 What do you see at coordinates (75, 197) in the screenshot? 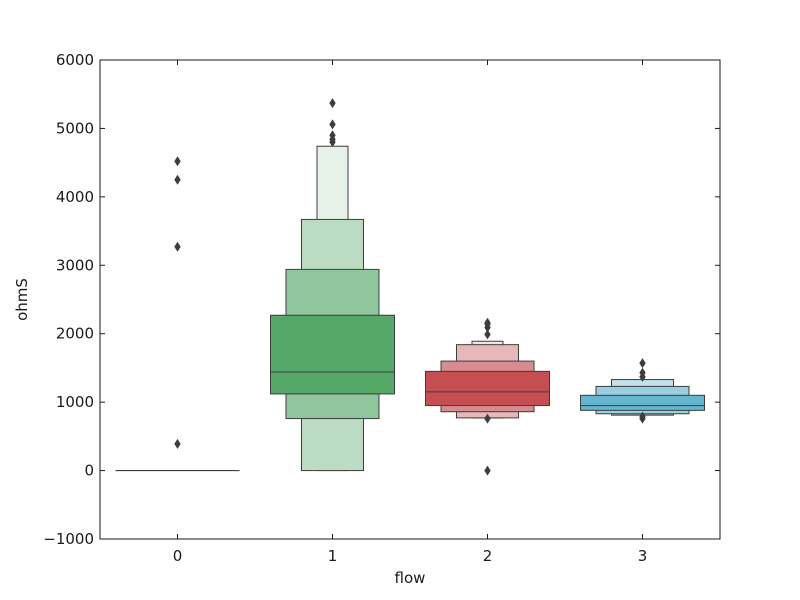
I see `y-tick-label: 4000` at bounding box center [75, 197].